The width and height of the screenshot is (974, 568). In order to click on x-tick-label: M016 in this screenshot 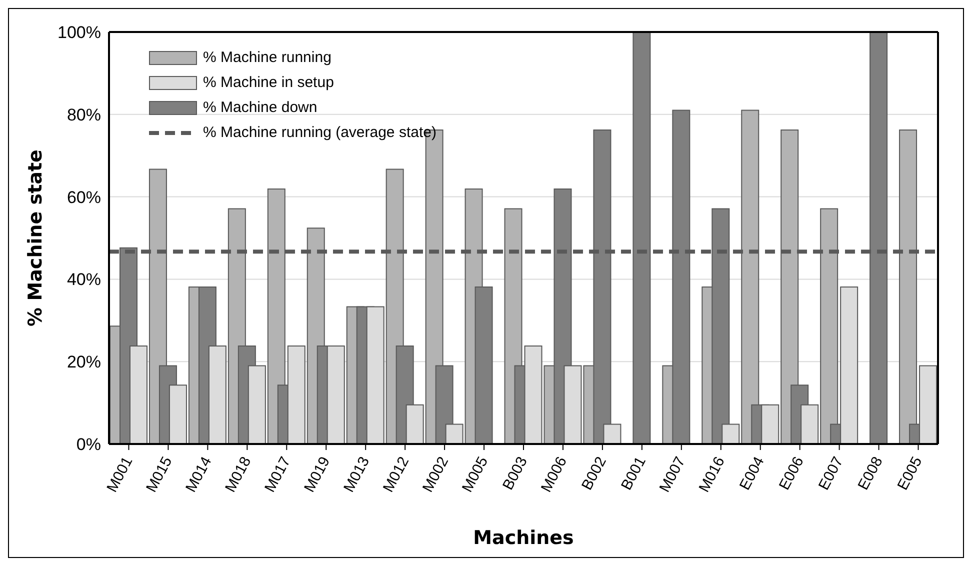, I will do `click(712, 475)`.